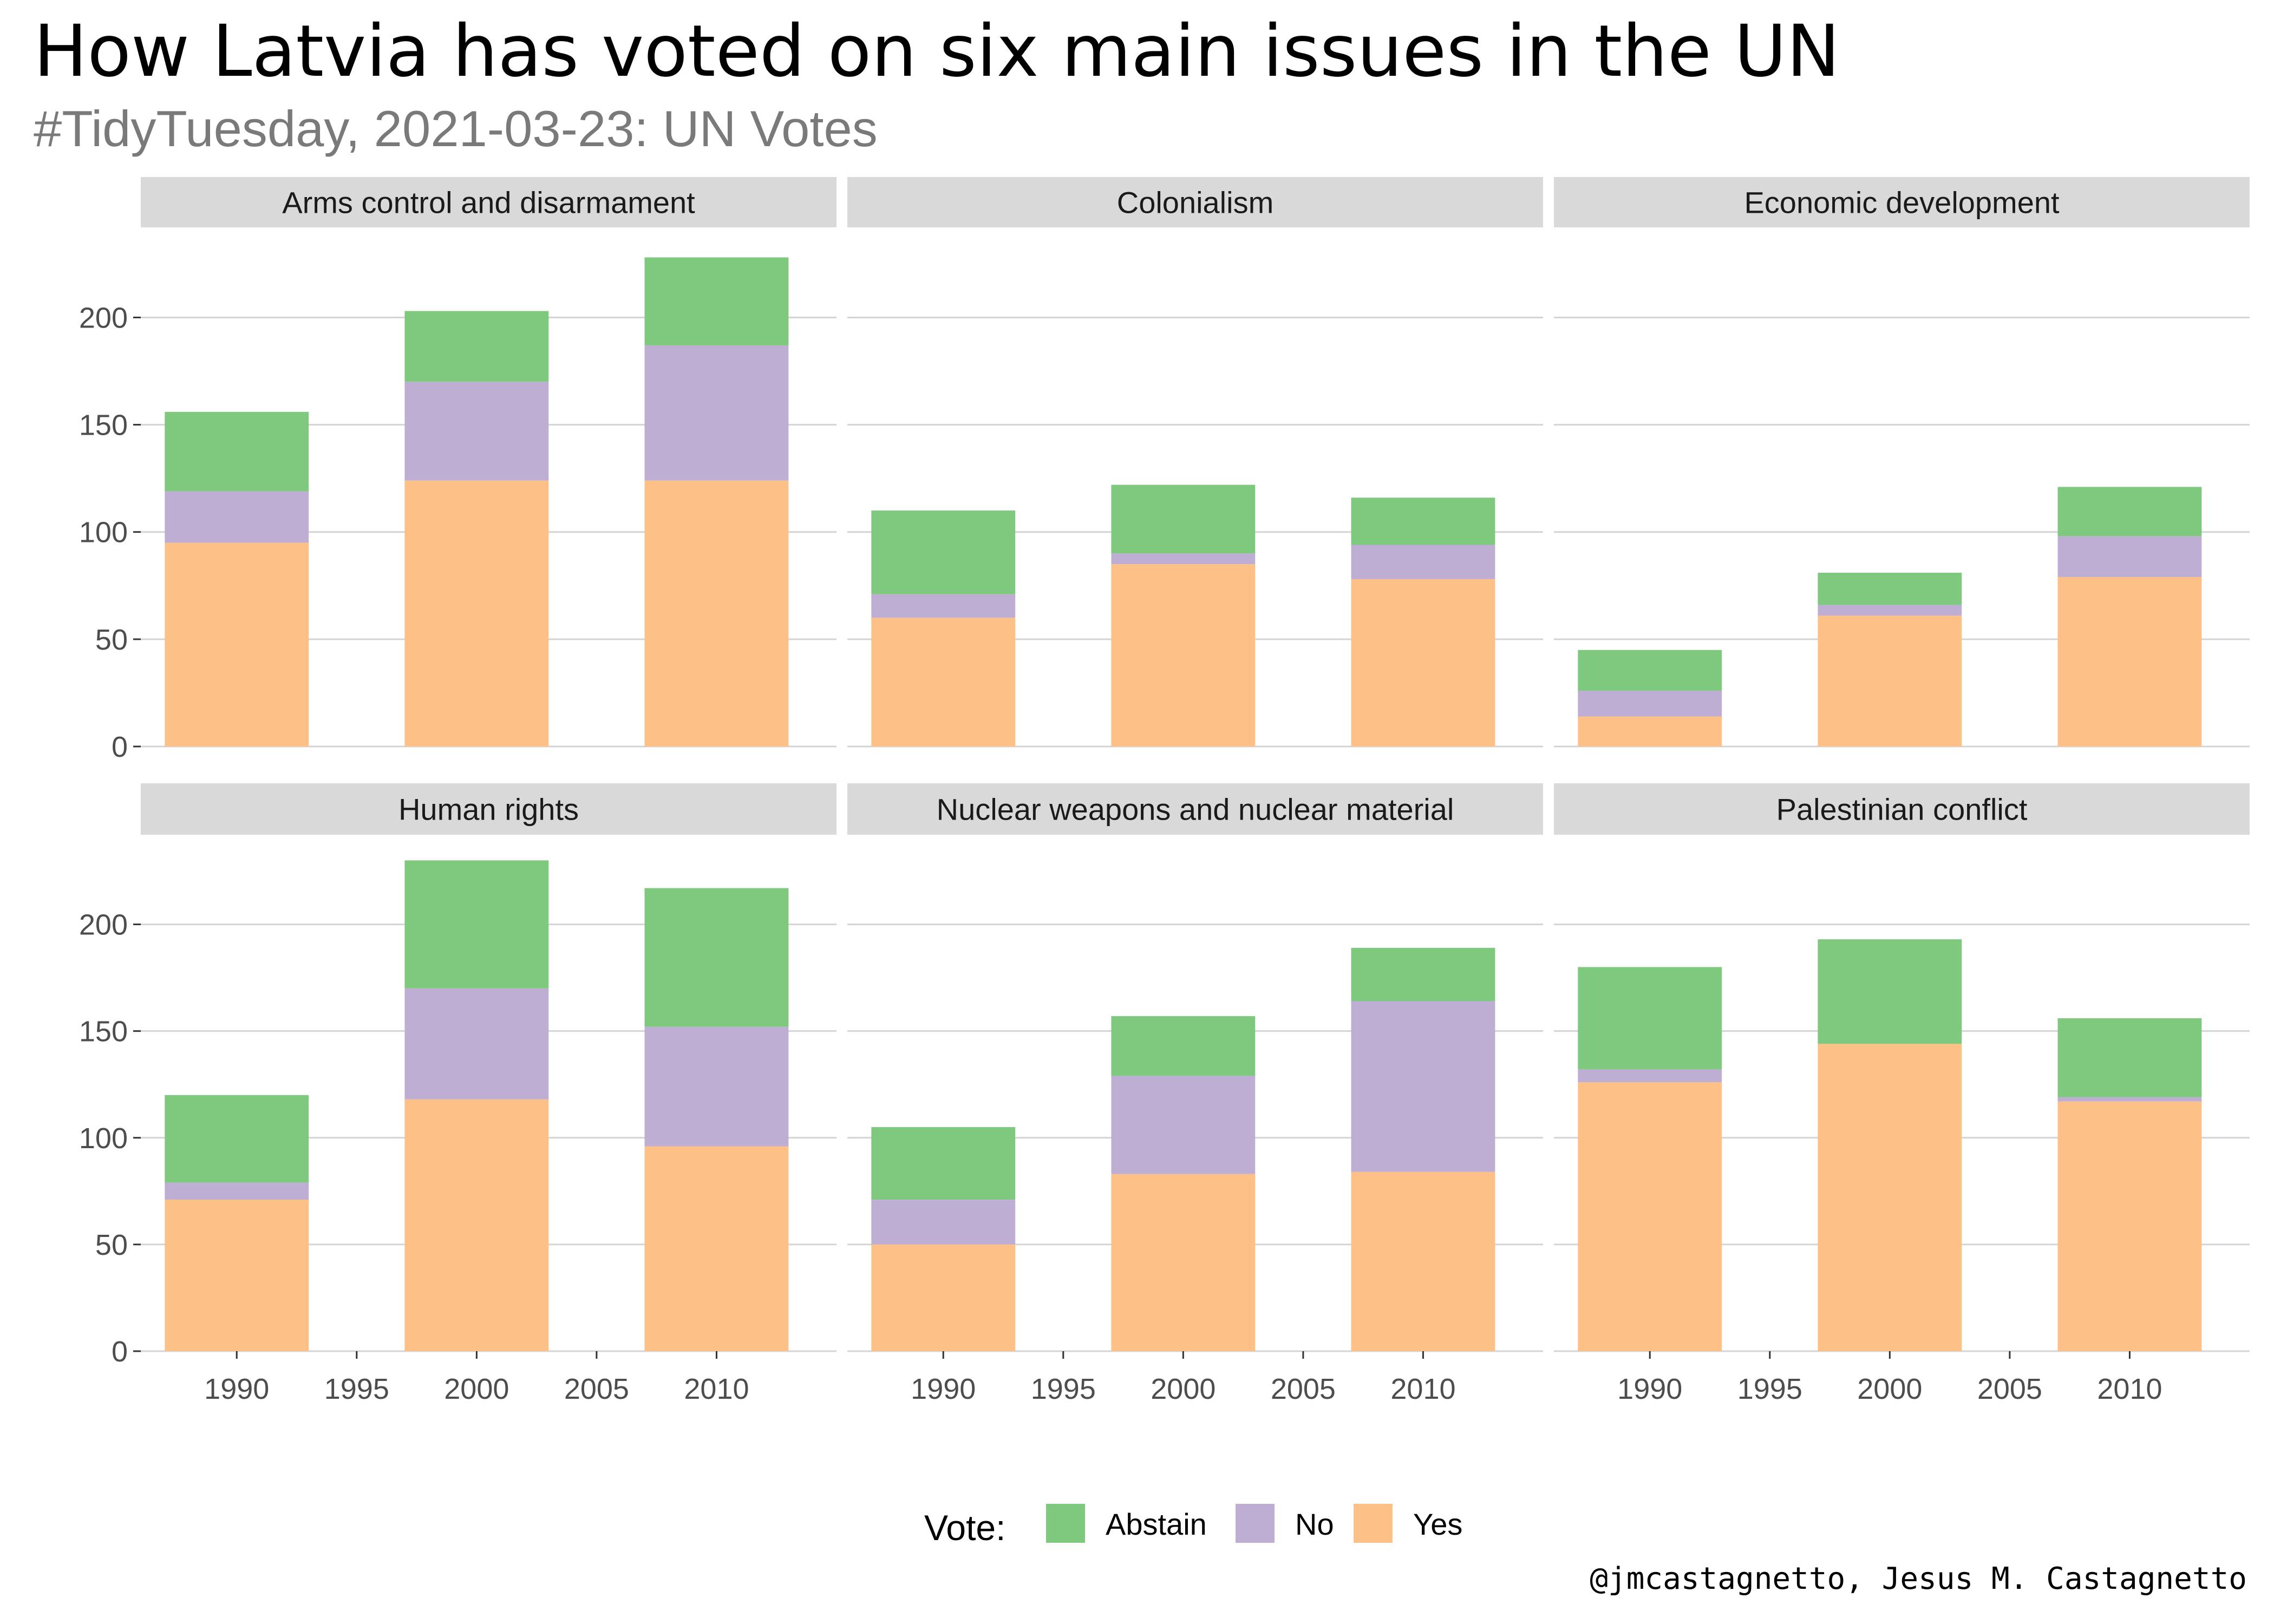 The image size is (2274, 1624). I want to click on panel-palestinian-conflict: Palestinian conflict 1990 1995 2000 2005 2010, so click(1902, 1094).